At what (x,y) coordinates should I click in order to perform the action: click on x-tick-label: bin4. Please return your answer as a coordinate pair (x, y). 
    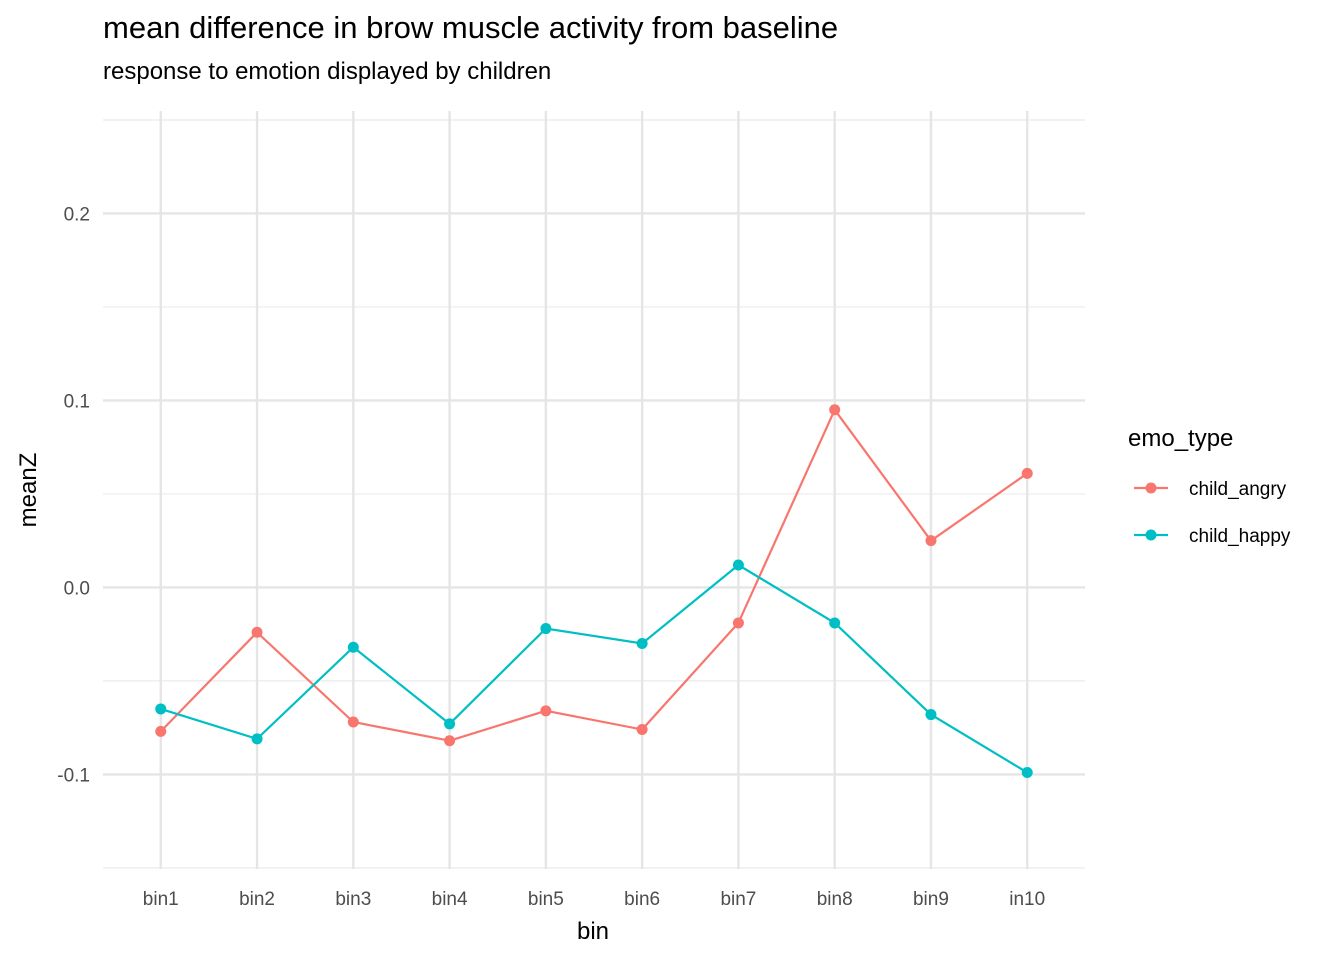
    Looking at the image, I should click on (450, 899).